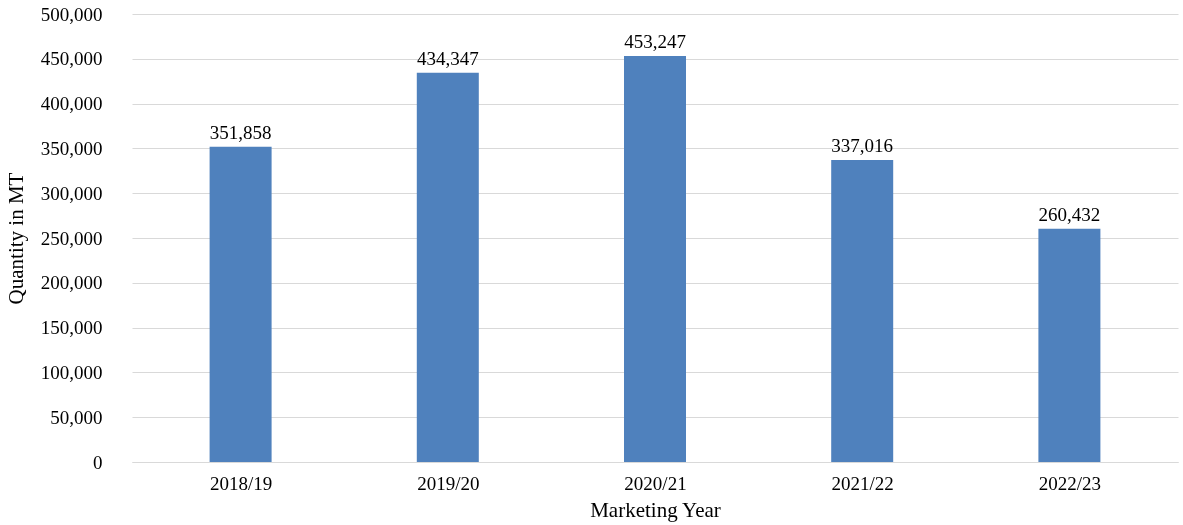 The image size is (1183, 525). I want to click on x-tick-label: 2021/22, so click(862, 483).